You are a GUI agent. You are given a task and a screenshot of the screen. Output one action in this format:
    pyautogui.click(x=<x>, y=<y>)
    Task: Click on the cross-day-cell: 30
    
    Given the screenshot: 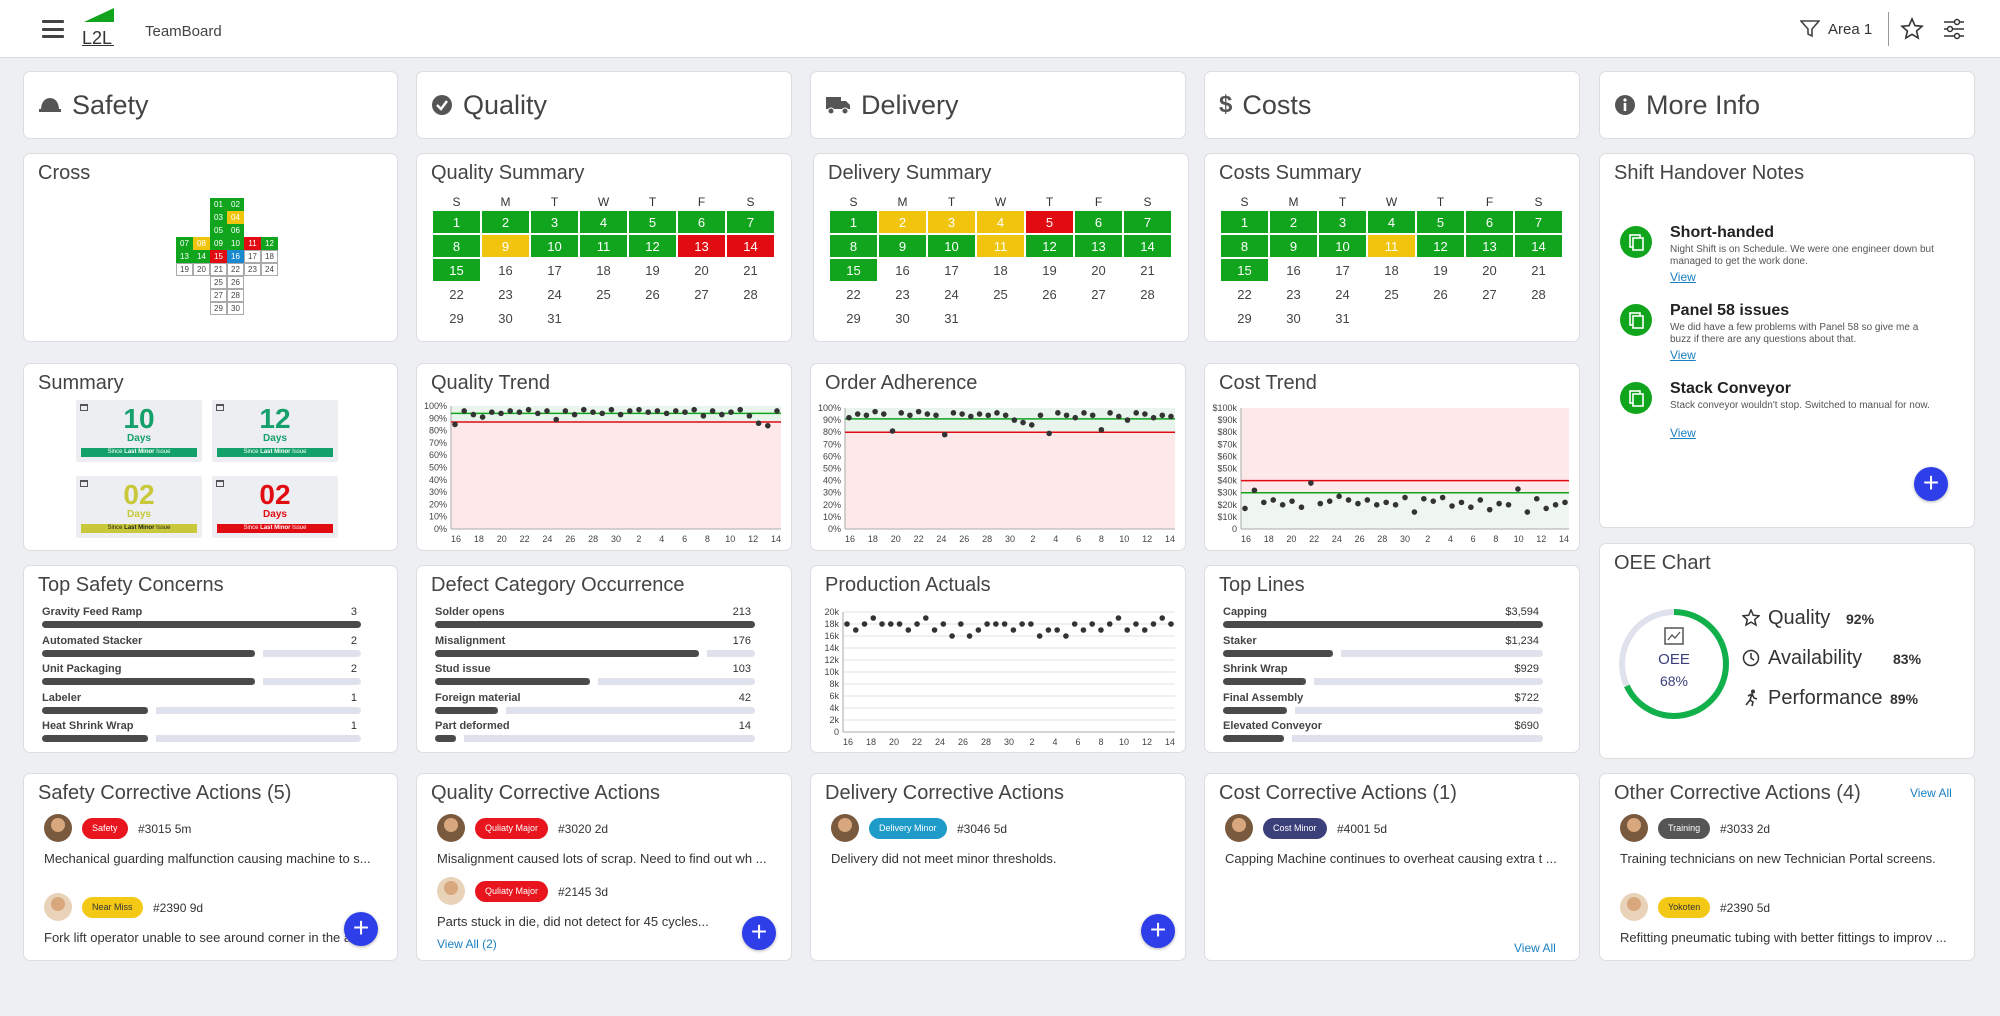 What is the action you would take?
    pyautogui.click(x=235, y=308)
    